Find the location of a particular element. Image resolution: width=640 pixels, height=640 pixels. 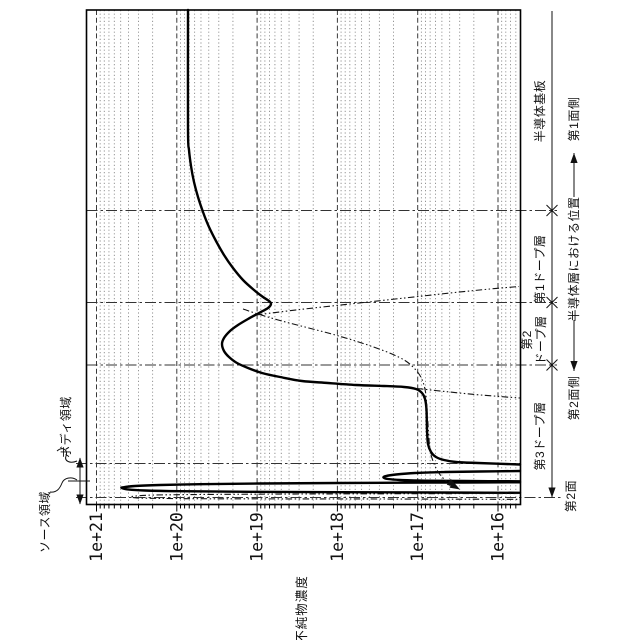

chain-descending-layer2-curve is located at coordinates (349, 398).